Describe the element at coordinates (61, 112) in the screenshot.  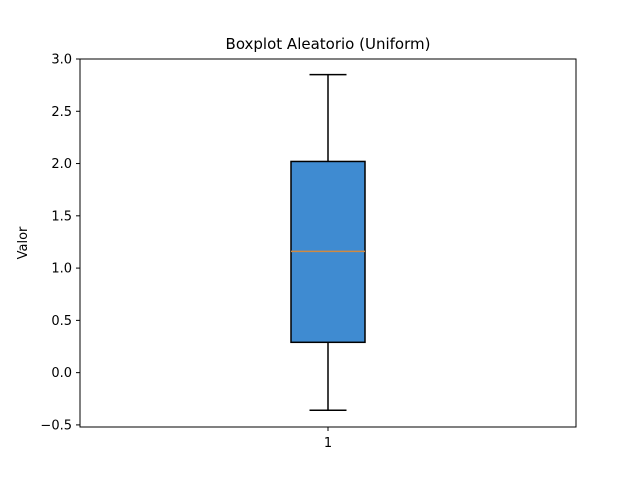
I see `y-tick-label: 2.5` at that location.